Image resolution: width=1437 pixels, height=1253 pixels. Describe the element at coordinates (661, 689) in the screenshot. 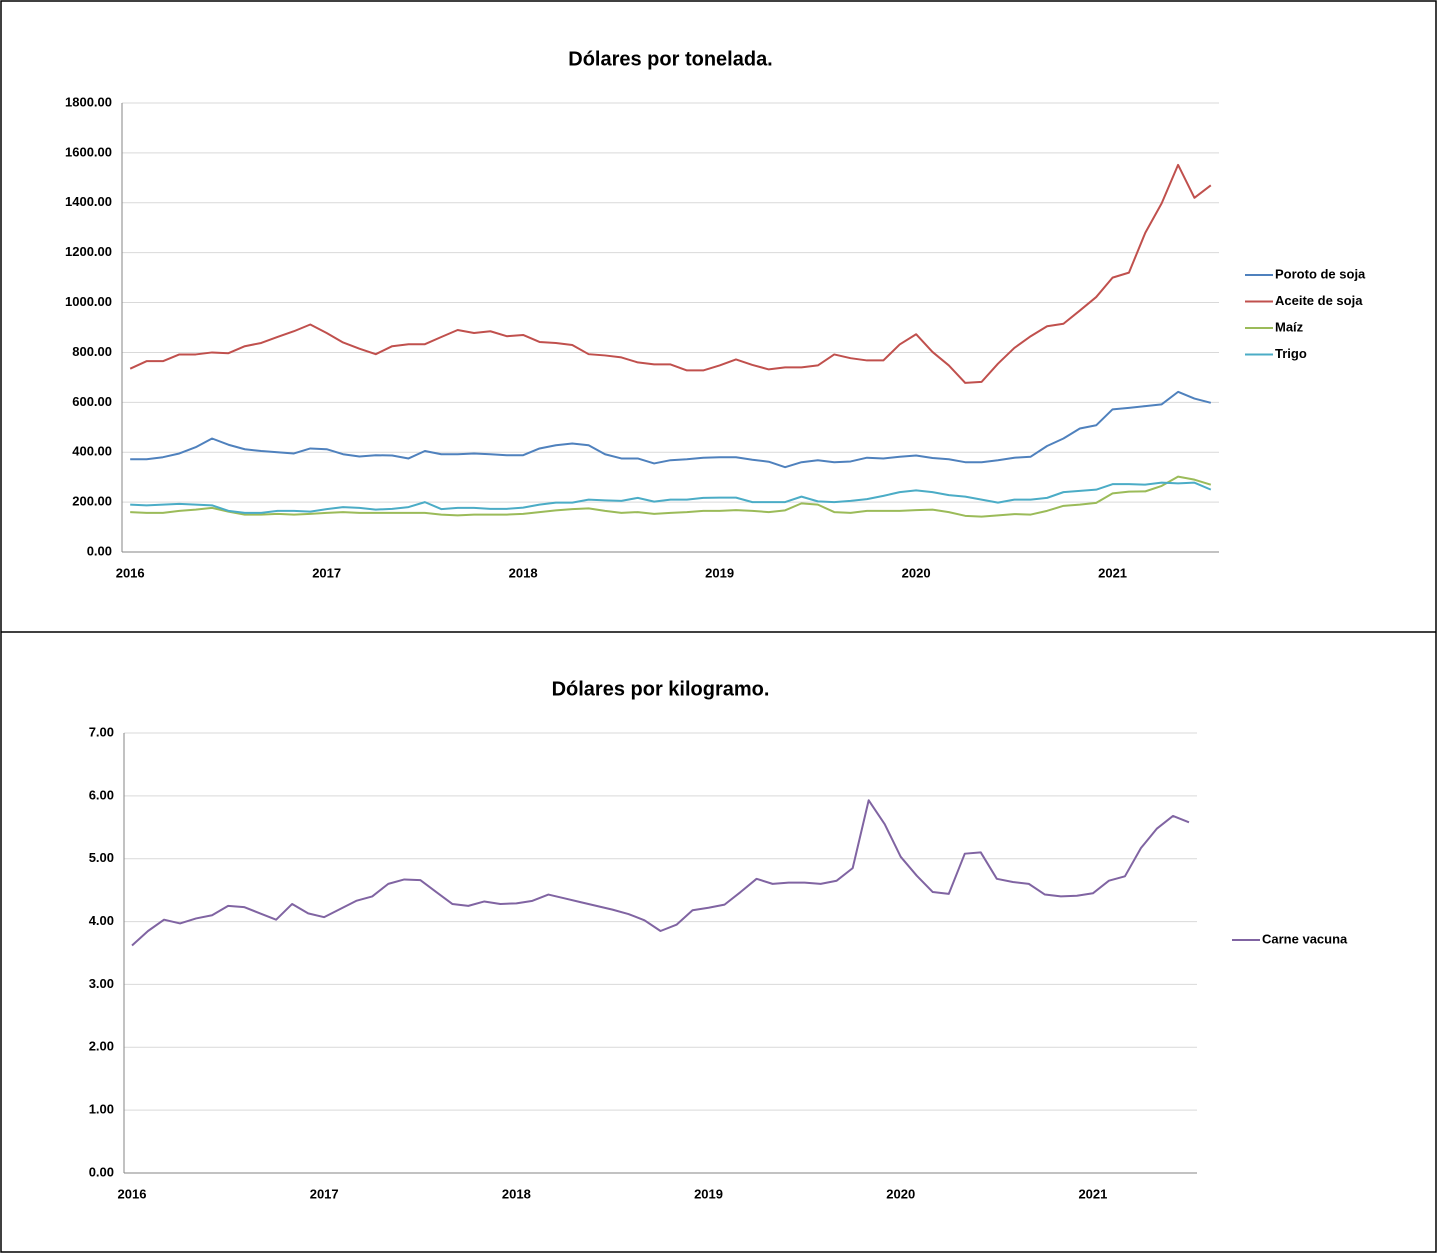

I see `chart-title: Dólares por kilogramo.` at that location.